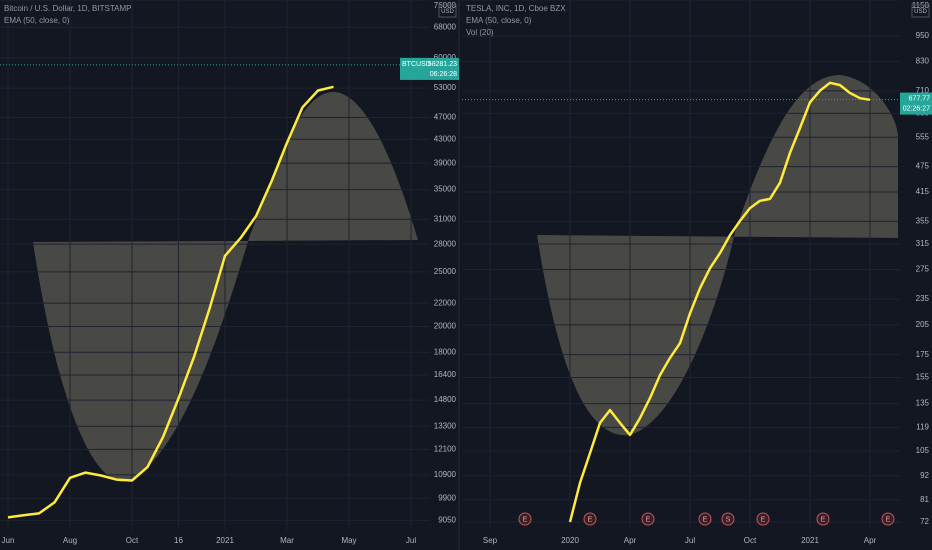  I want to click on y-tick-label: 475, so click(923, 166).